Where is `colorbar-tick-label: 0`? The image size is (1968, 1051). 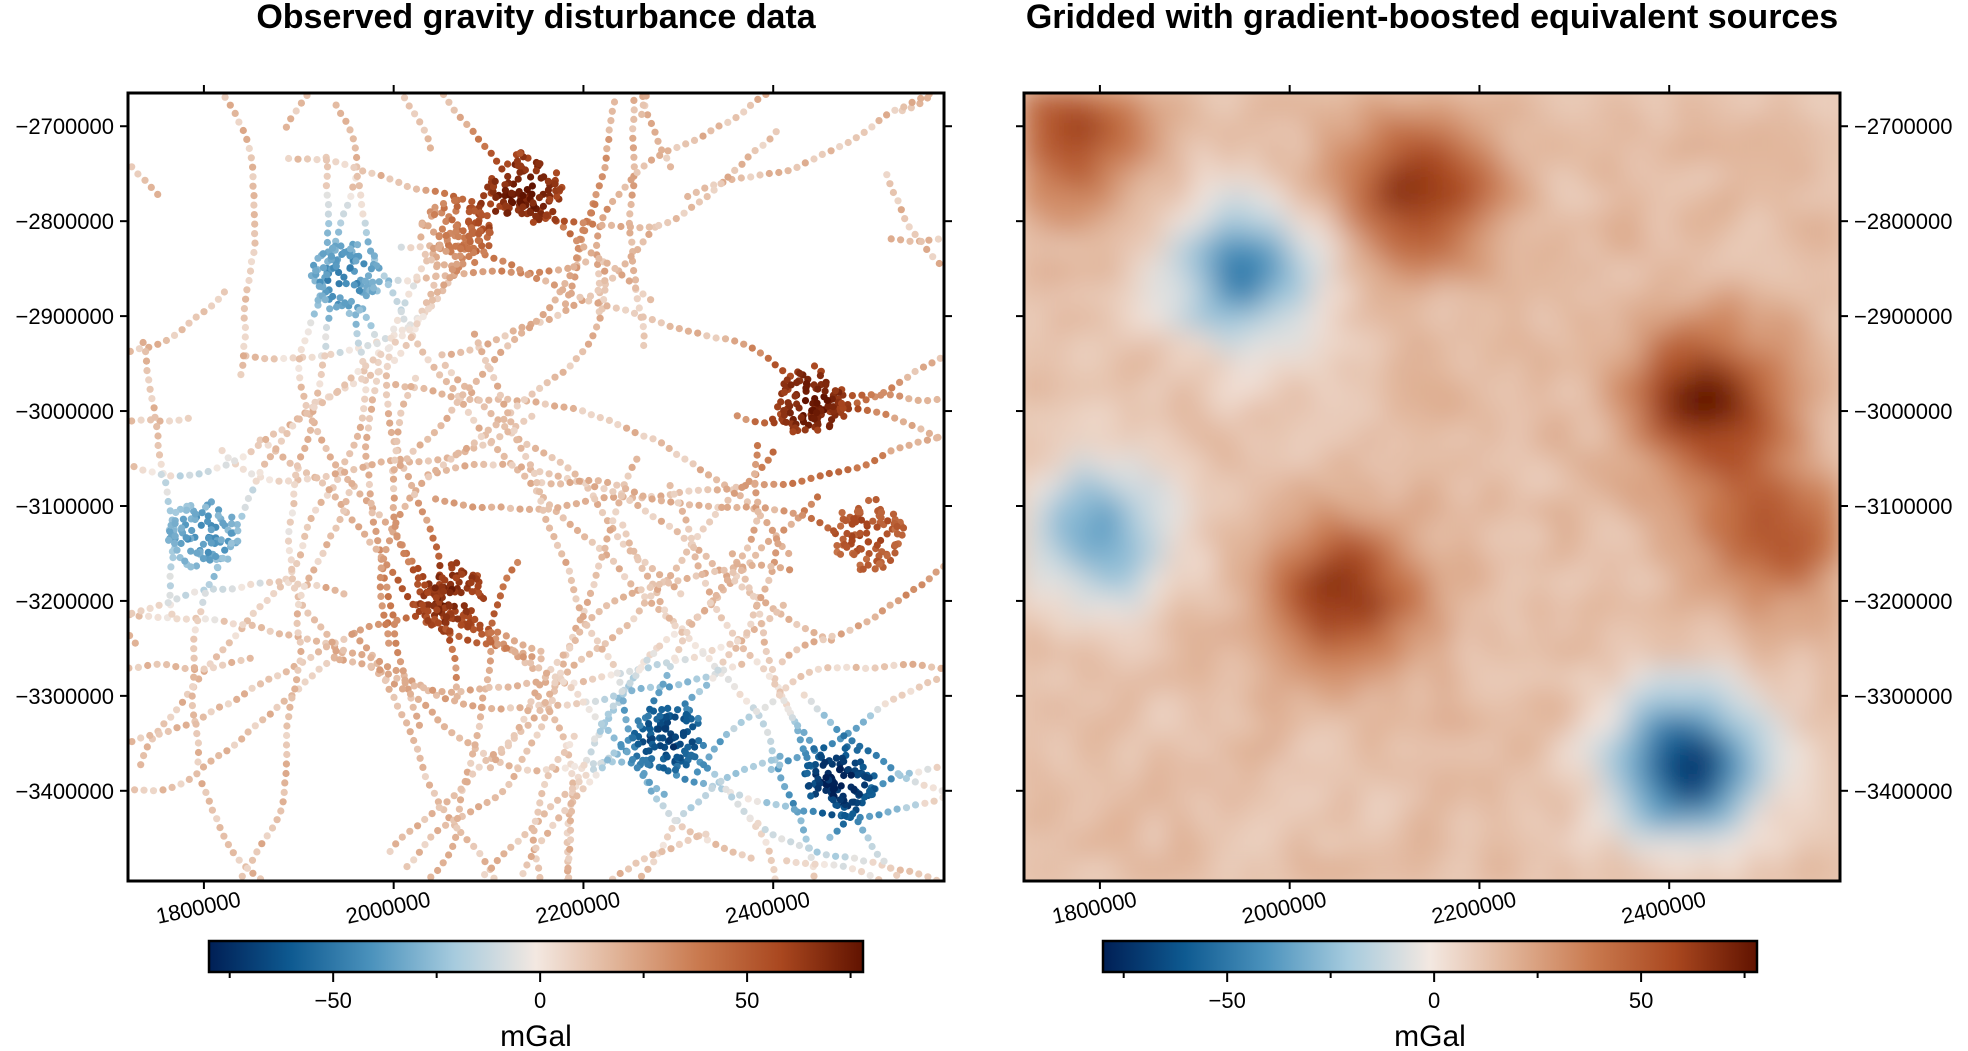 colorbar-tick-label: 0 is located at coordinates (1434, 1000).